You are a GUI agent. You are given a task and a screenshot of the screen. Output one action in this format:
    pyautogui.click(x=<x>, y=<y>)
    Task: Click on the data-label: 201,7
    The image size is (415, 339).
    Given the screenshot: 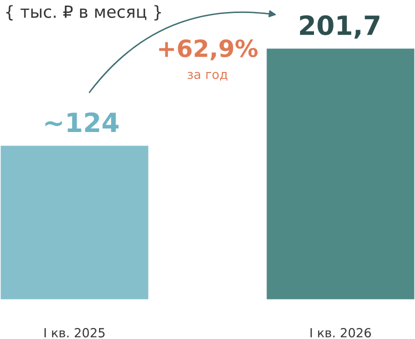 What is the action you would take?
    pyautogui.click(x=340, y=27)
    